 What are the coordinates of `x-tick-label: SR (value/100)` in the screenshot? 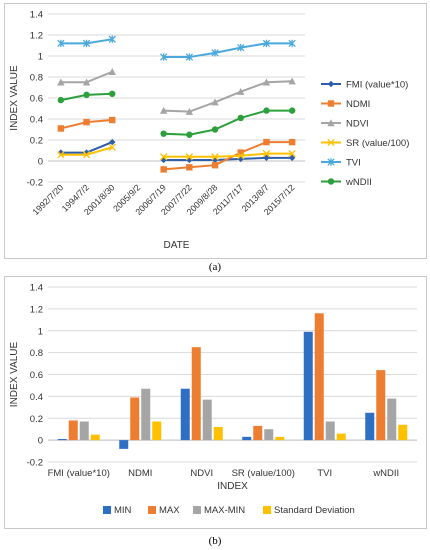 It's located at (263, 473).